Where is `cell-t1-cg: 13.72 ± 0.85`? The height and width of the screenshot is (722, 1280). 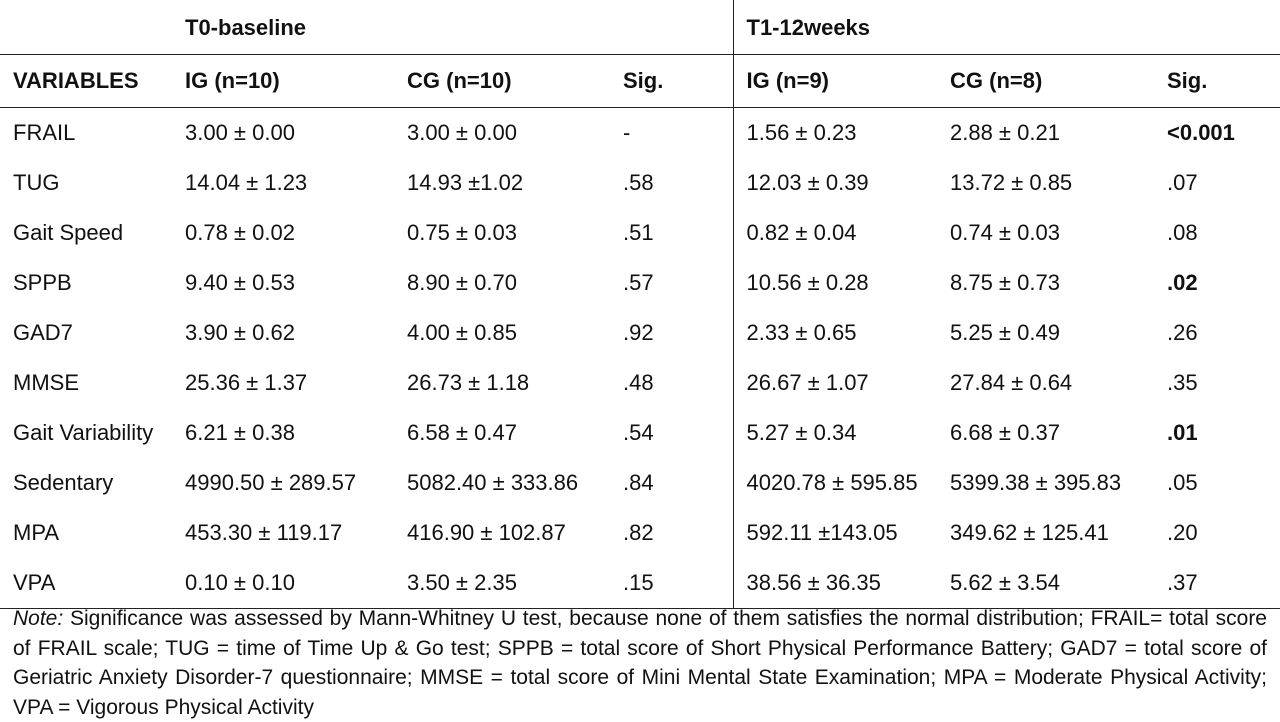 cell-t1-cg: 13.72 ± 0.85 is located at coordinates (1011, 182).